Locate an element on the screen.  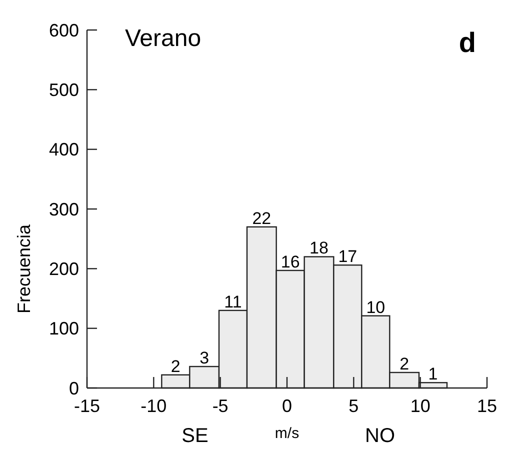
y-tick-label: 200 is located at coordinates (63, 268).